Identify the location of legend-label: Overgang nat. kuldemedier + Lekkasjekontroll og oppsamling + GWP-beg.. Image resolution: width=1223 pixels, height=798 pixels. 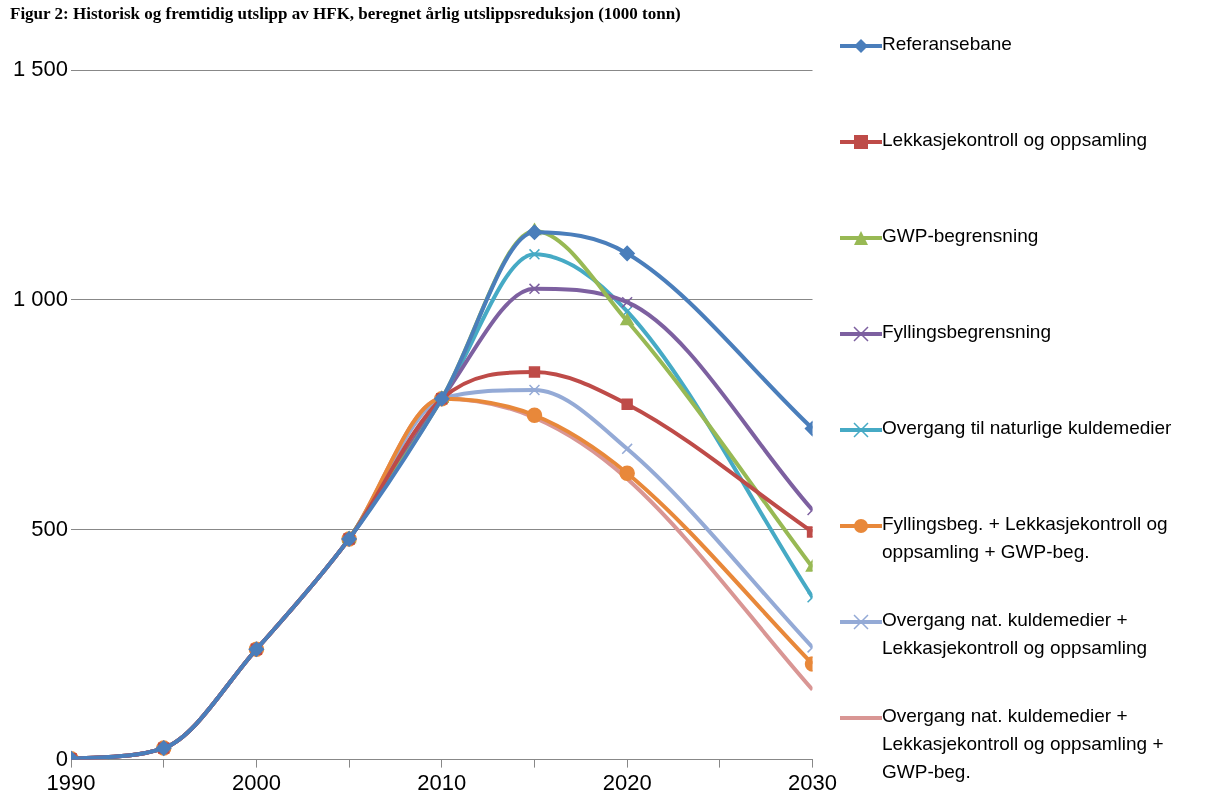
(1023, 744).